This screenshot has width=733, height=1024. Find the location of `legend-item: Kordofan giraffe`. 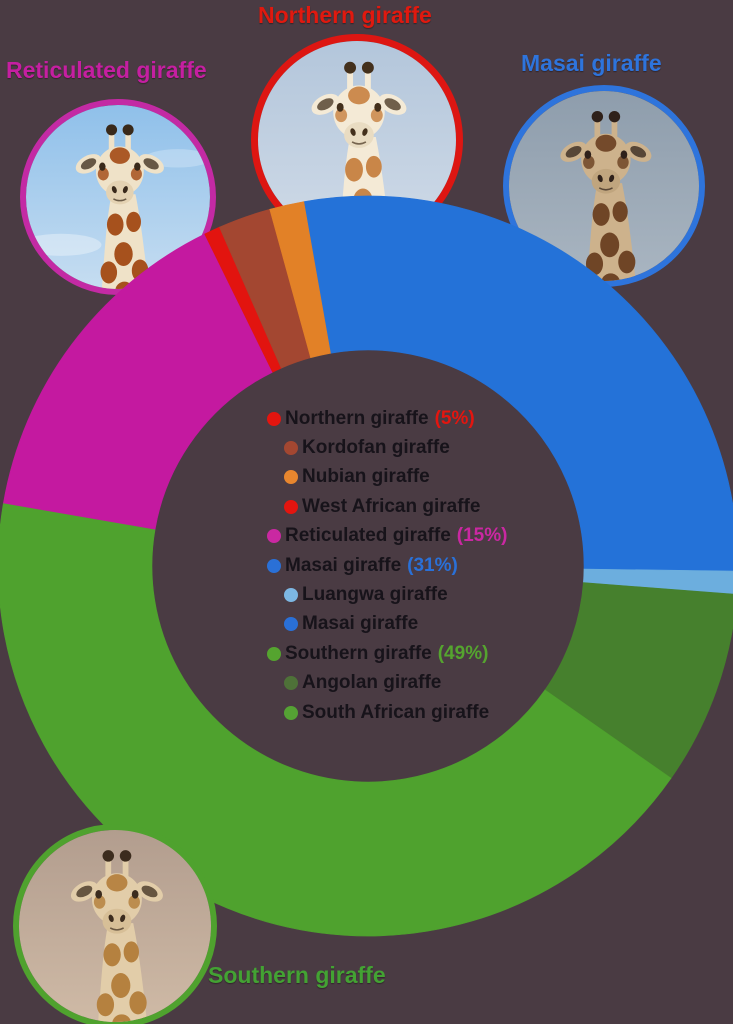

legend-item: Kordofan giraffe is located at coordinates (387, 447).